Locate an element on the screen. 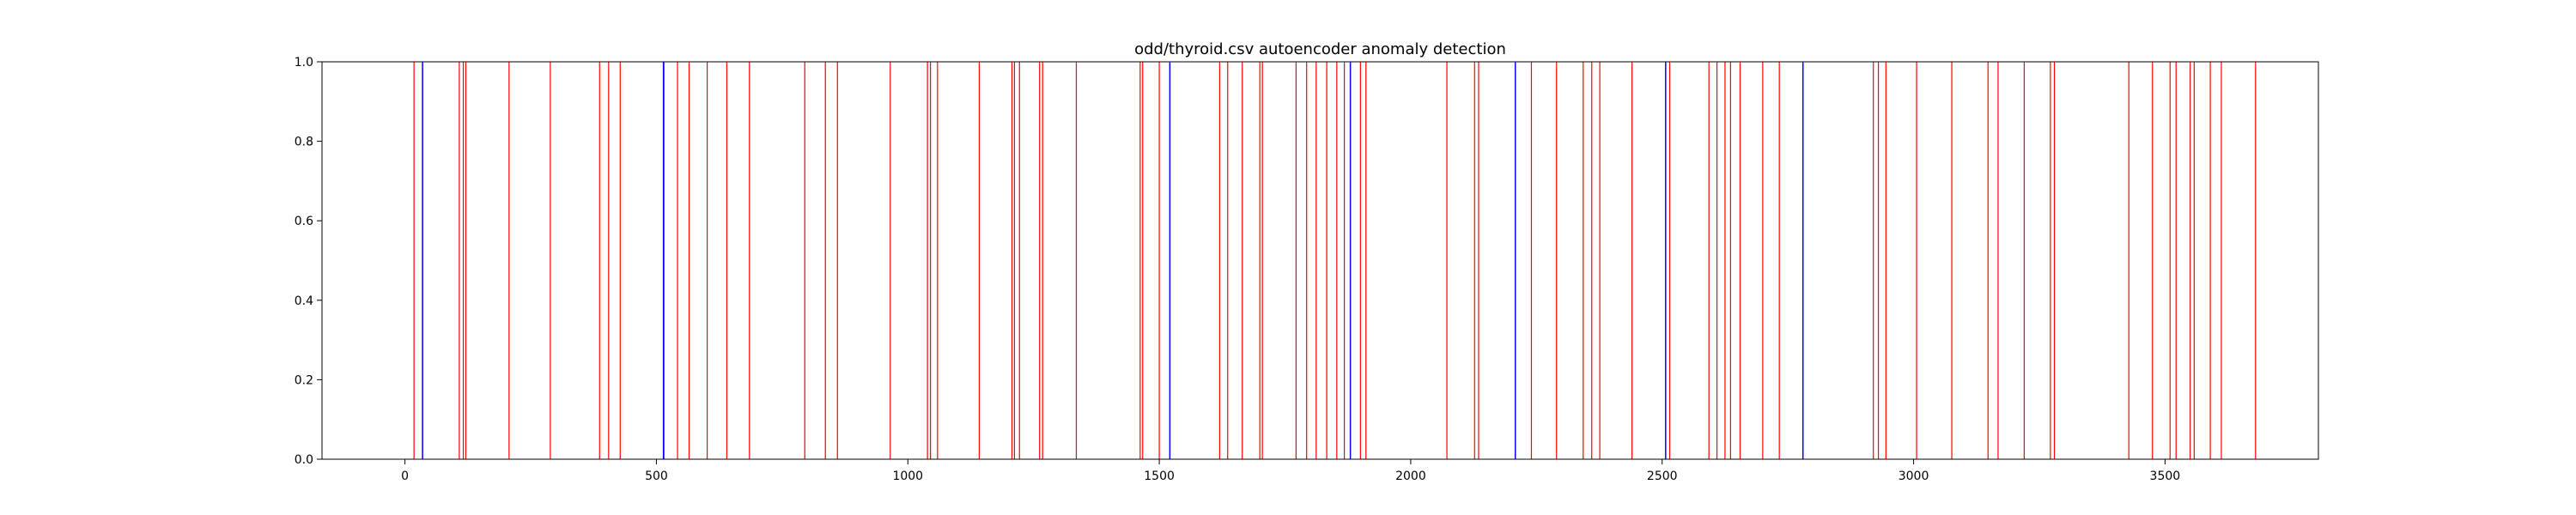 The height and width of the screenshot is (515, 2576). y-tick-label: 0.8 is located at coordinates (304, 142).